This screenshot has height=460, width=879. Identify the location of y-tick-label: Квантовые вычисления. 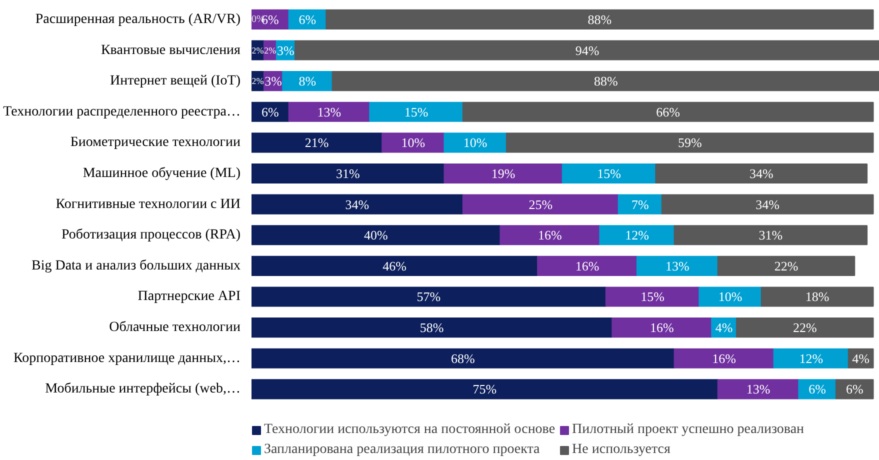
(171, 50).